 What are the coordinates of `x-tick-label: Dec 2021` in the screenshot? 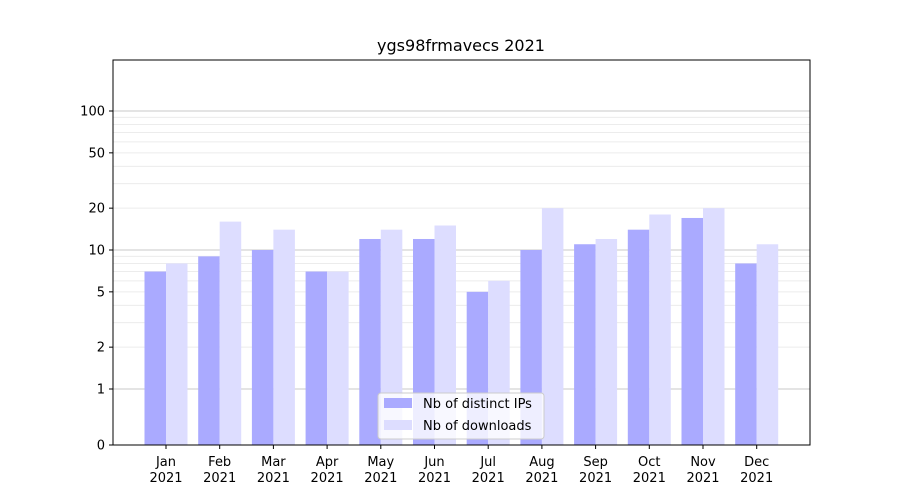 It's located at (756, 470).